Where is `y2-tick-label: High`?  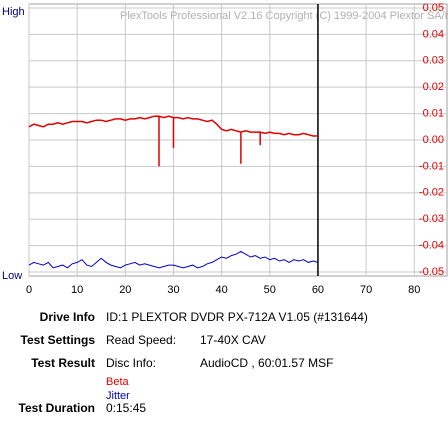 y2-tick-label: High is located at coordinates (13, 12).